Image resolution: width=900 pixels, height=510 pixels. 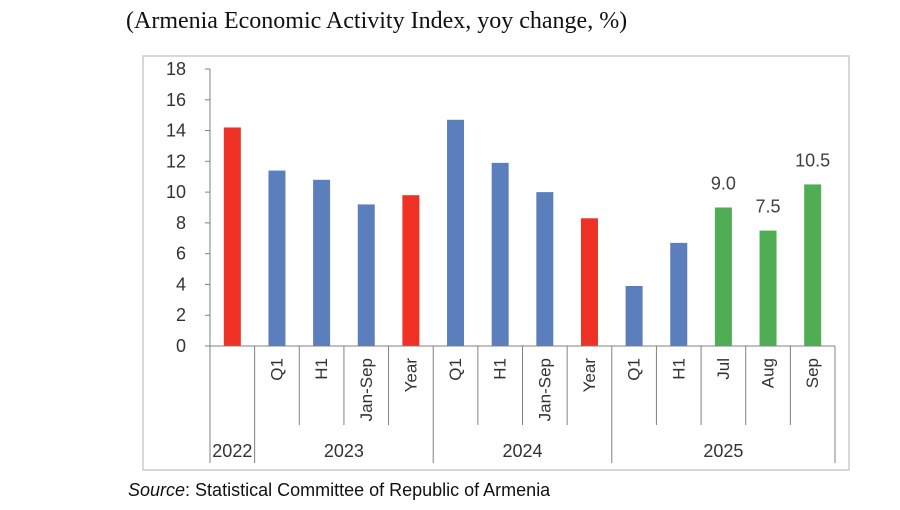 What do you see at coordinates (181, 254) in the screenshot?
I see `y-tick-label: 6` at bounding box center [181, 254].